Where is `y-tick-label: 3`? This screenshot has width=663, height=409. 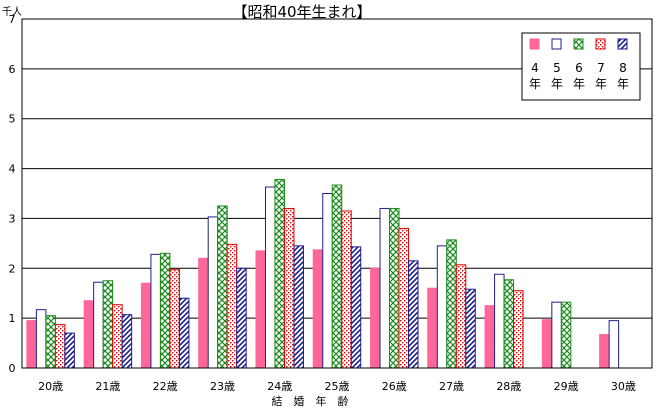 y-tick-label: 3 is located at coordinates (12, 218).